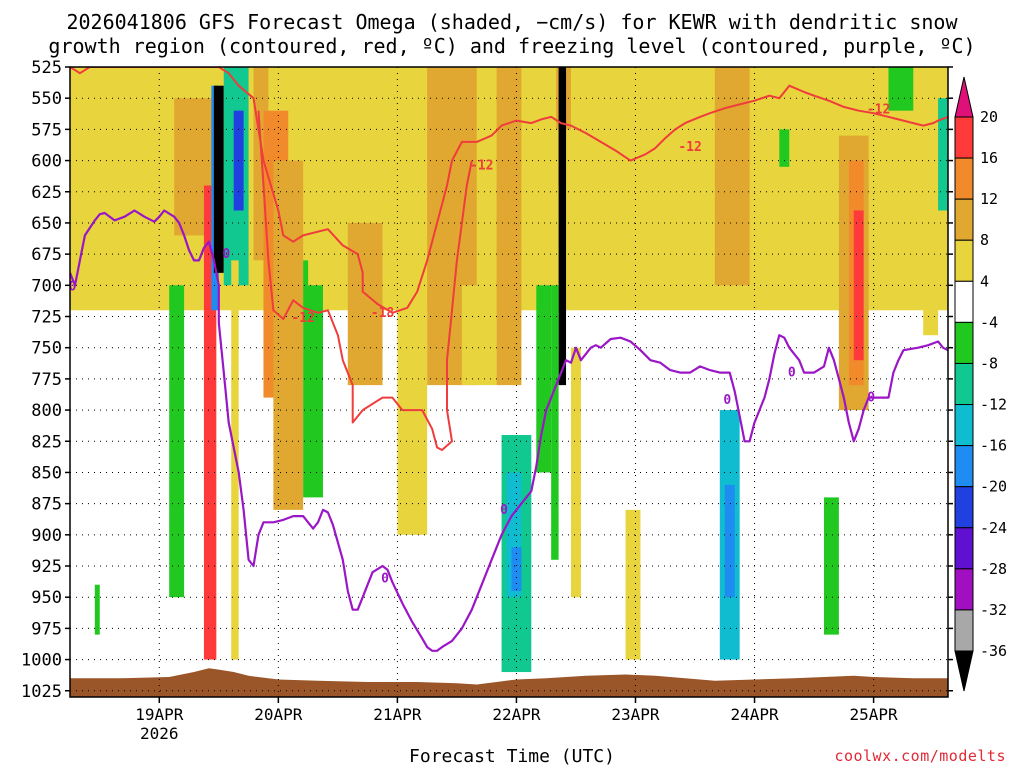 The height and width of the screenshot is (768, 1024). What do you see at coordinates (41, 661) in the screenshot?
I see `y-tick-label: 1000` at bounding box center [41, 661].